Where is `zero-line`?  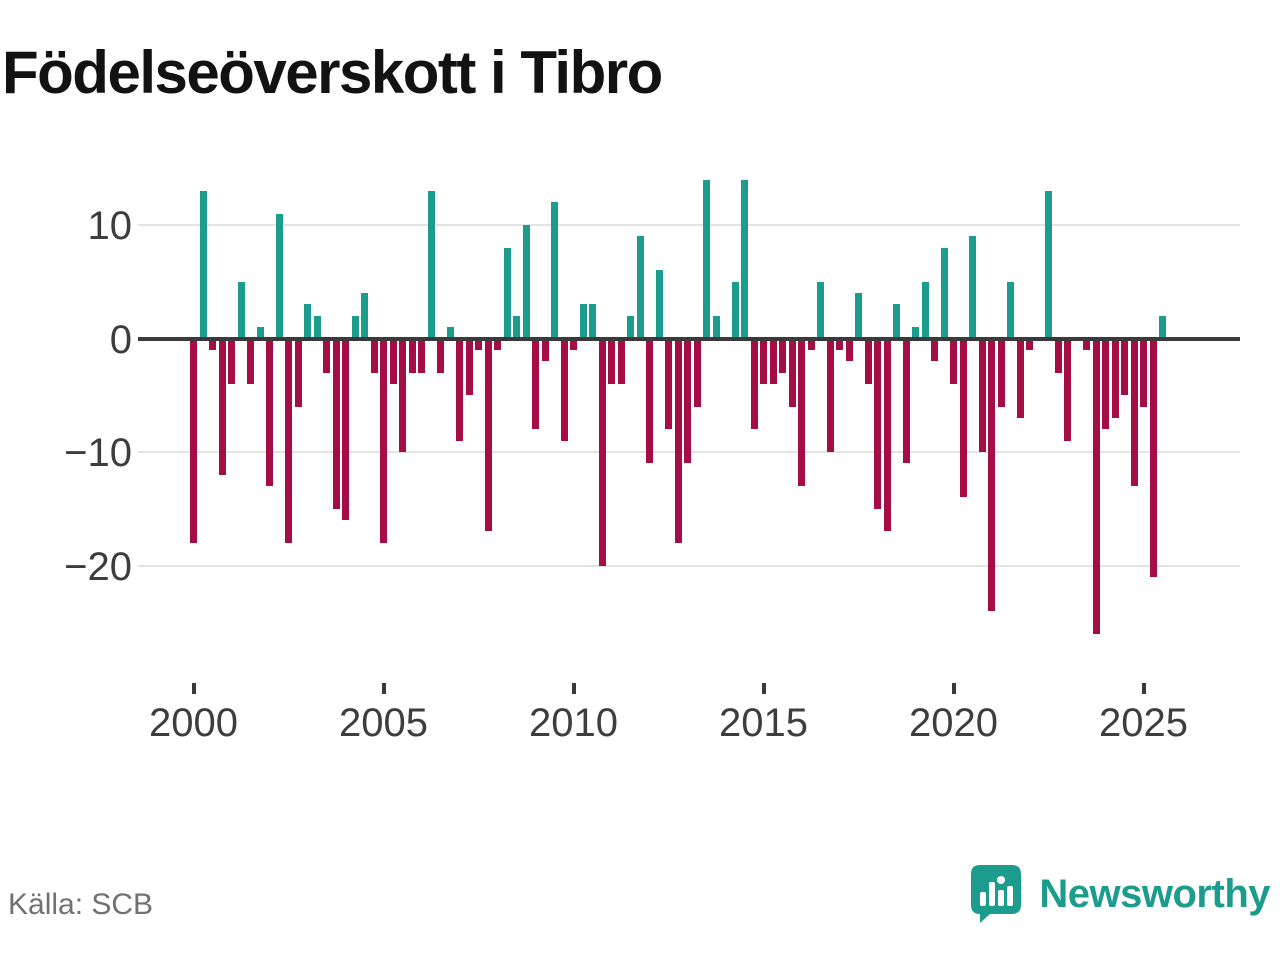 zero-line is located at coordinates (689, 338).